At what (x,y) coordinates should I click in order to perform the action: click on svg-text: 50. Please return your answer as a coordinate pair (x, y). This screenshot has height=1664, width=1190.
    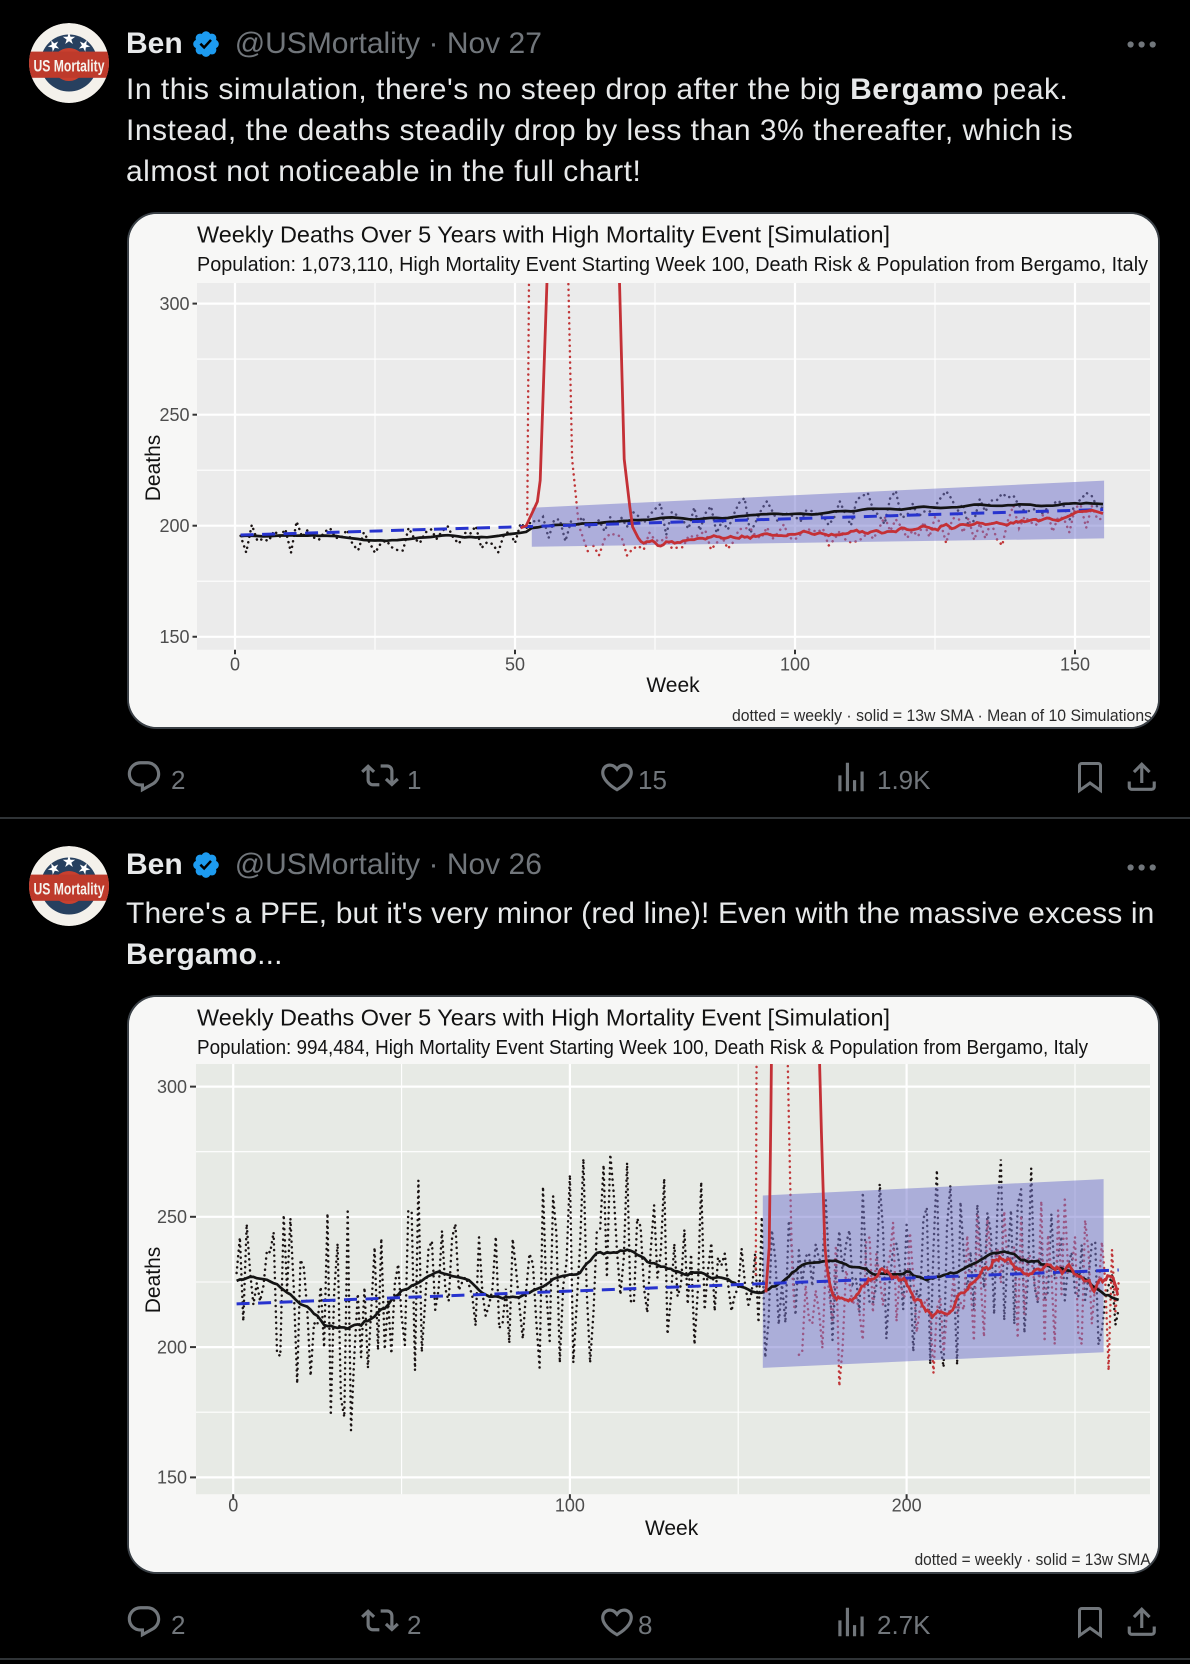
    Looking at the image, I should click on (515, 665).